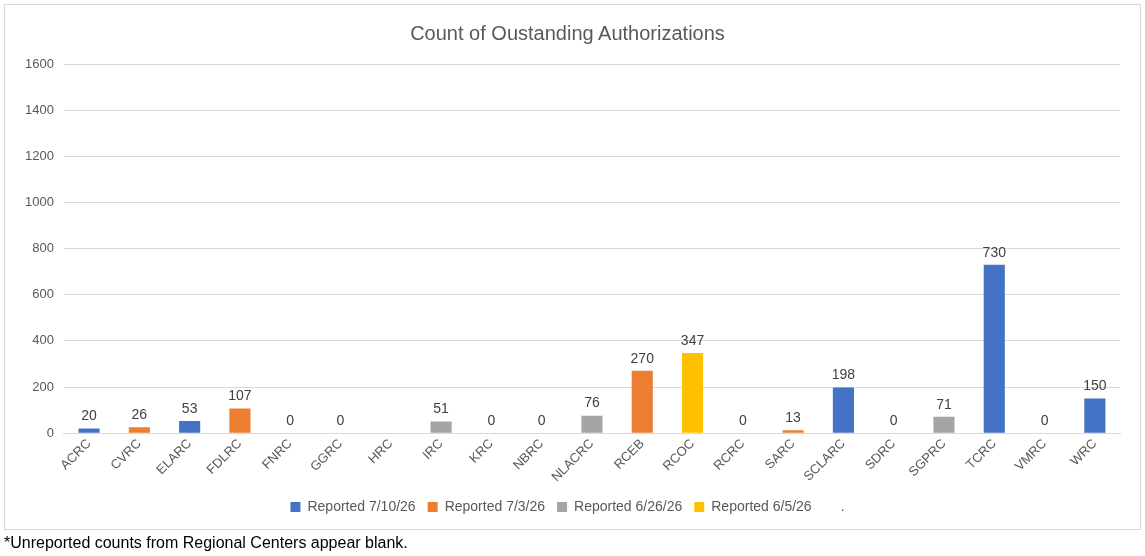 The height and width of the screenshot is (556, 1145). What do you see at coordinates (793, 417) in the screenshot?
I see `data-label: 13` at bounding box center [793, 417].